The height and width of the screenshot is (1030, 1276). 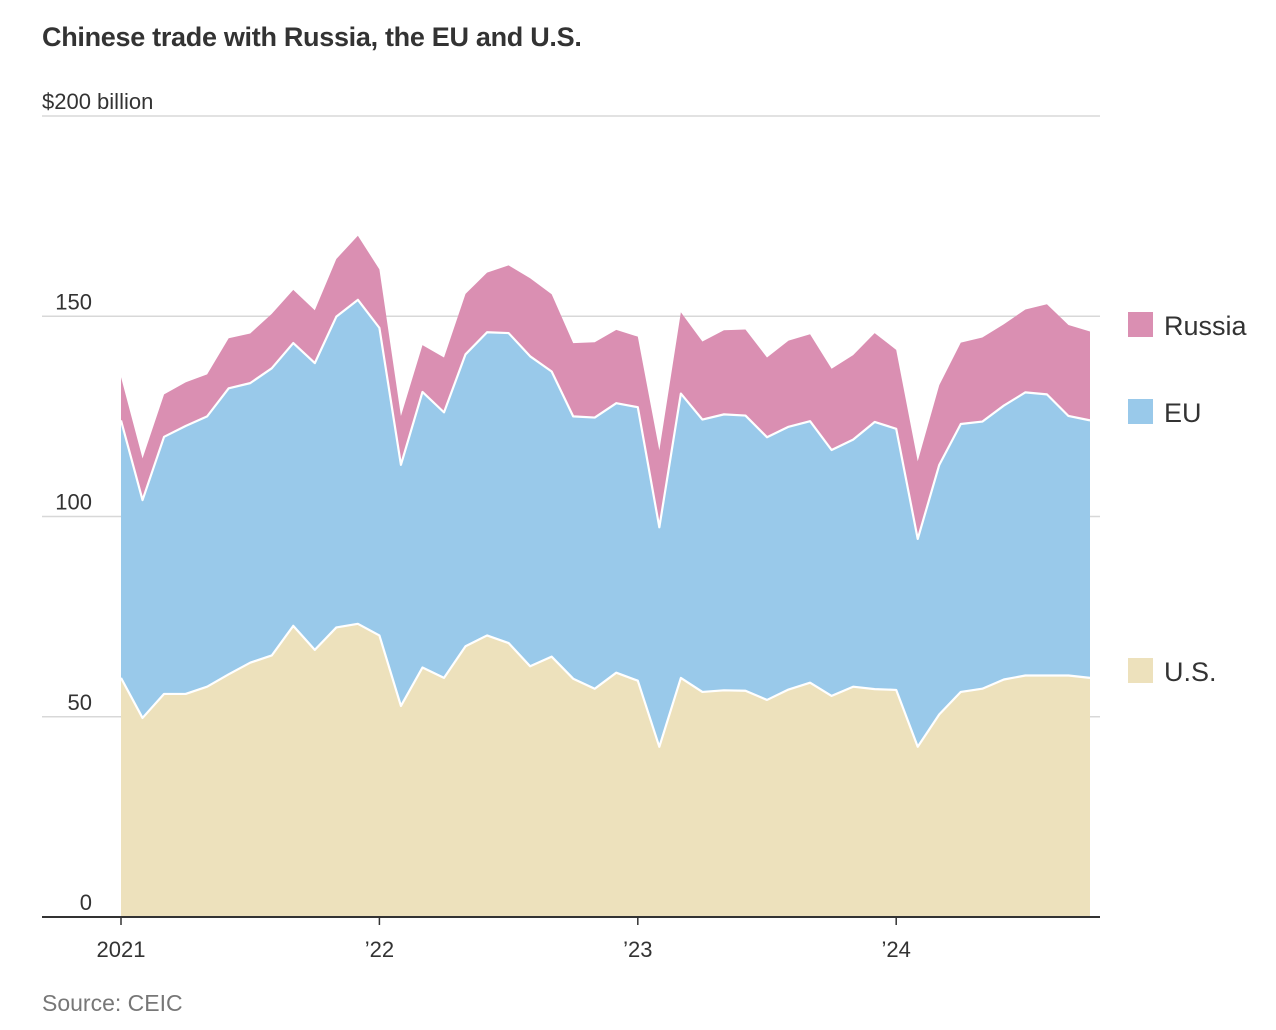 I want to click on source-note: Source: CEIC, so click(x=112, y=1003).